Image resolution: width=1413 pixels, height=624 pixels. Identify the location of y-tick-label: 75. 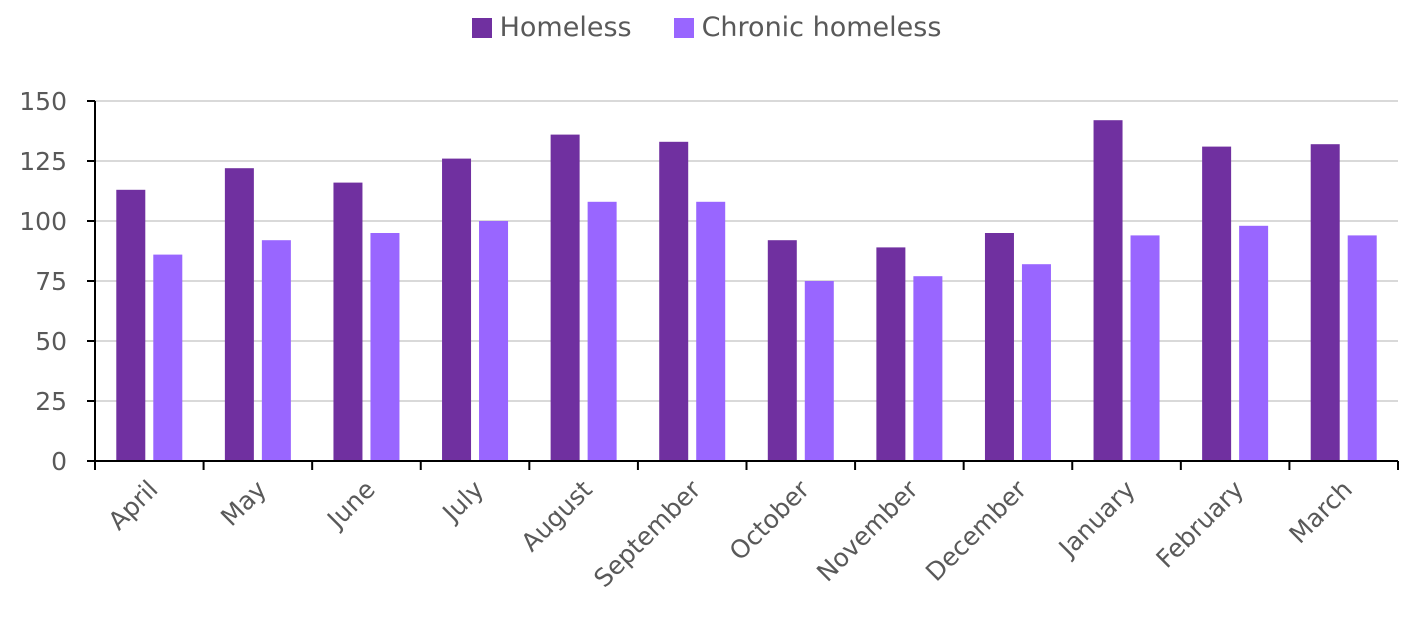
(51, 281).